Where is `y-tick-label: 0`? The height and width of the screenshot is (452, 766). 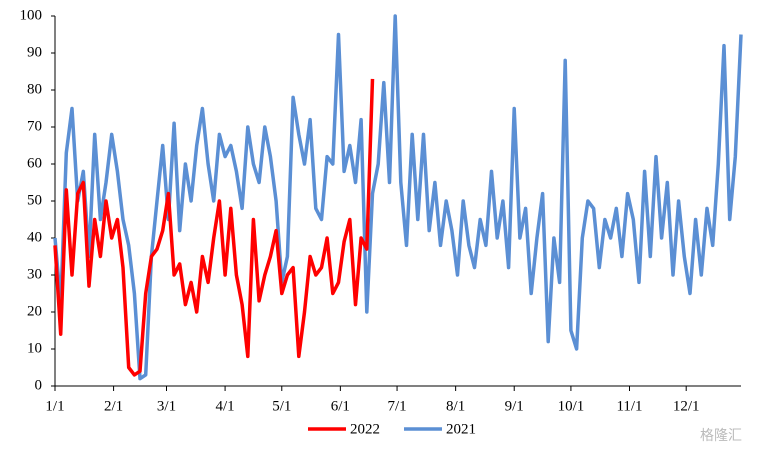
y-tick-label: 0 is located at coordinates (39, 385).